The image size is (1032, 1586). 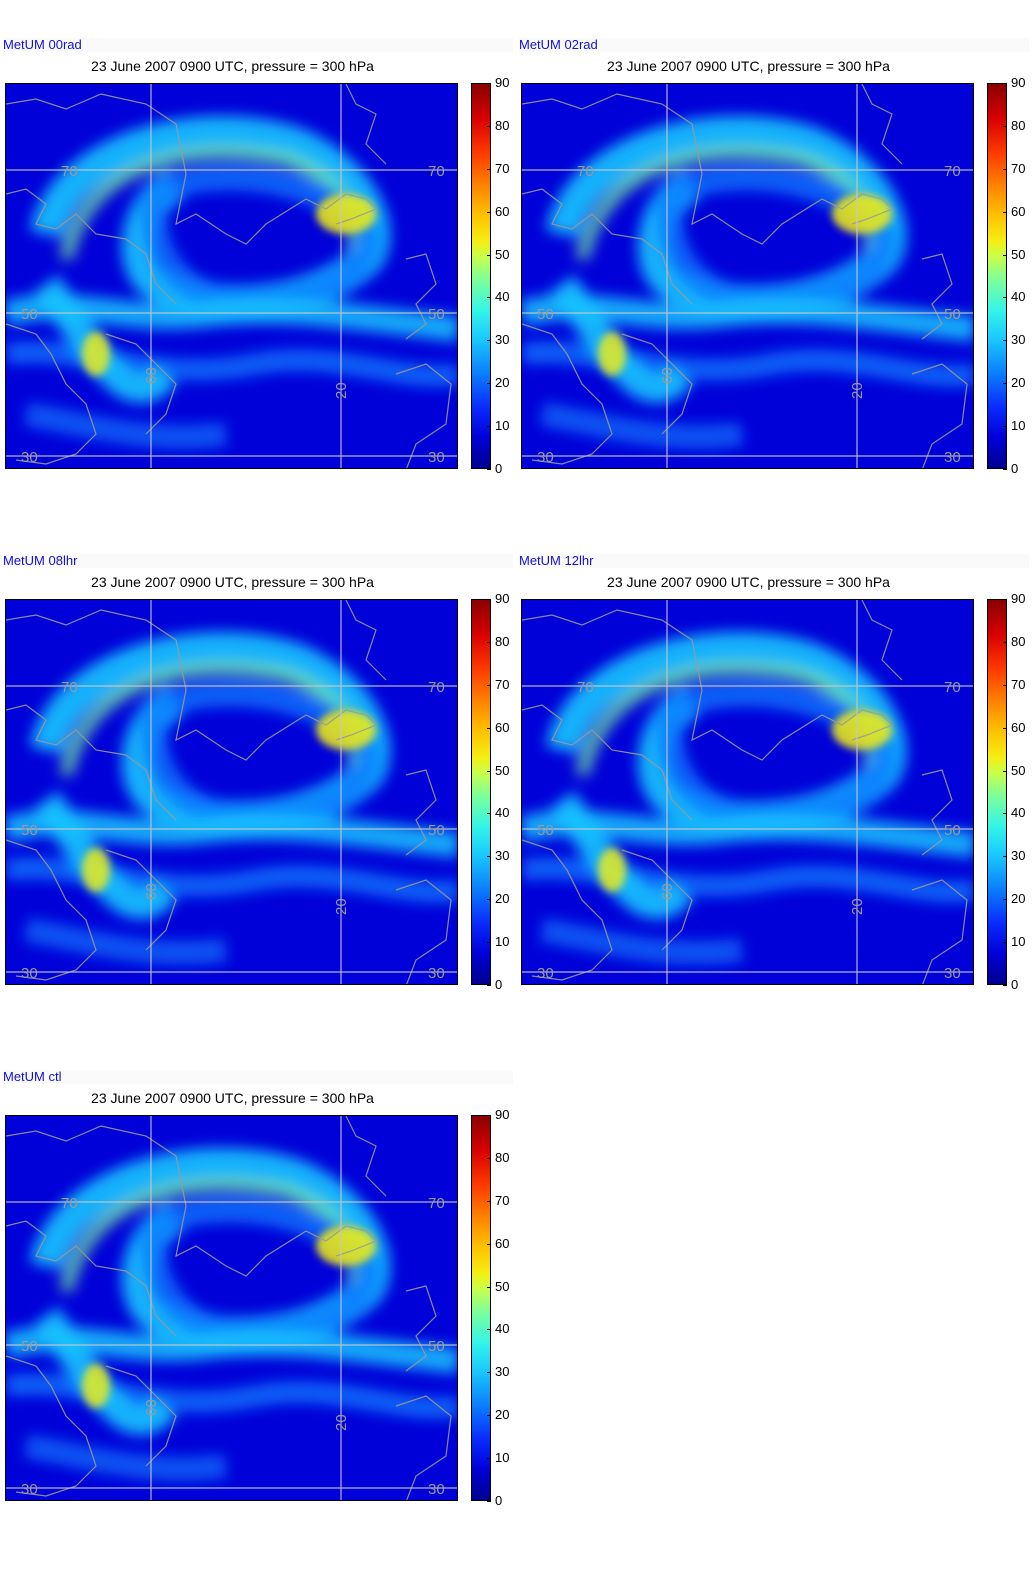 What do you see at coordinates (774, 561) in the screenshot?
I see `panel-label: MetUM 12lhr` at bounding box center [774, 561].